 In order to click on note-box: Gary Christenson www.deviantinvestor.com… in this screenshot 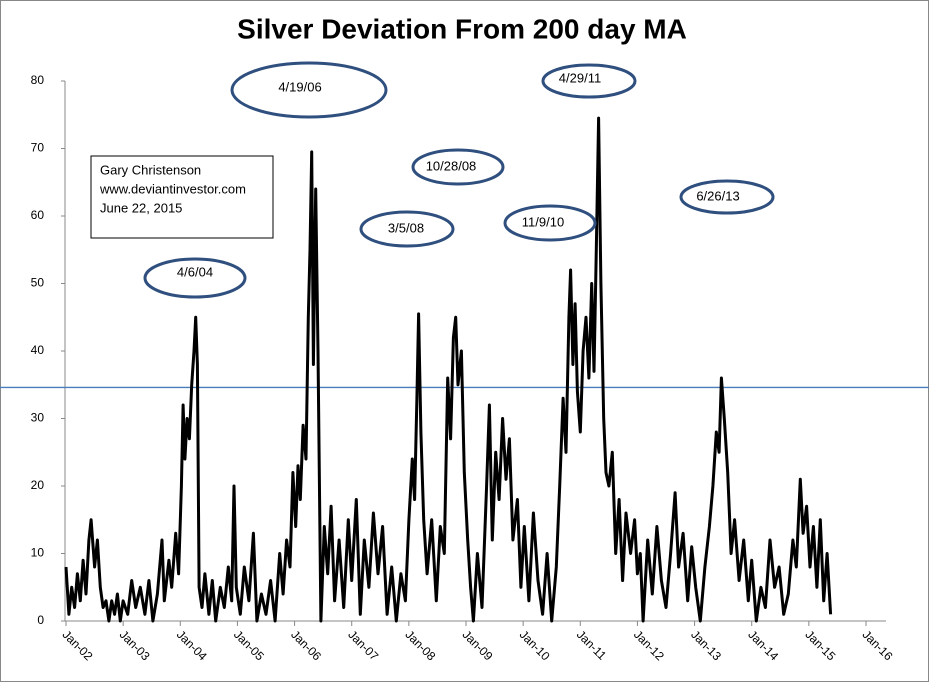, I will do `click(182, 197)`.